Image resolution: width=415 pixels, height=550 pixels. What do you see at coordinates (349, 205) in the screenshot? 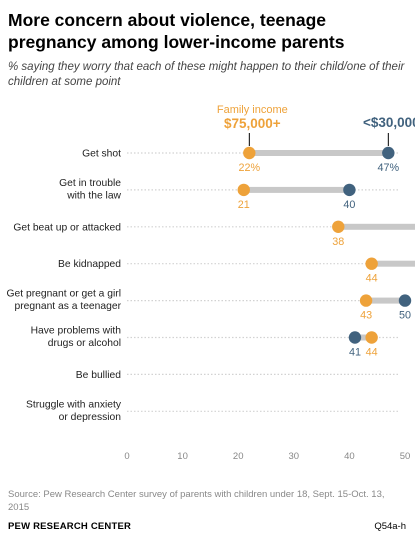
I see `data-label-under-30000: 40` at bounding box center [349, 205].